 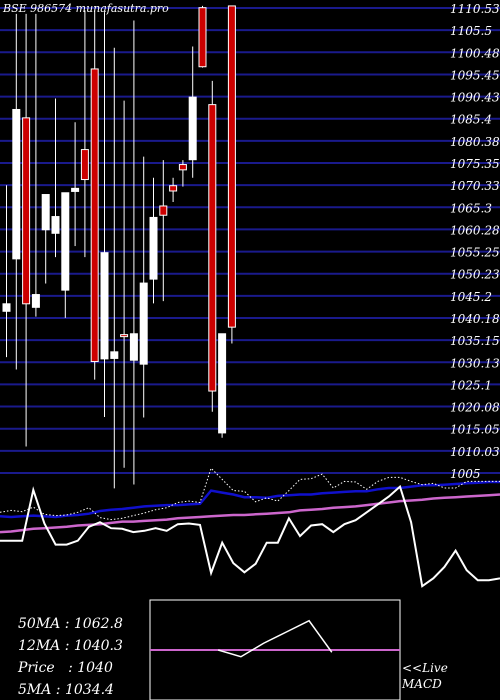 I want to click on macd-line, so click(x=275, y=638).